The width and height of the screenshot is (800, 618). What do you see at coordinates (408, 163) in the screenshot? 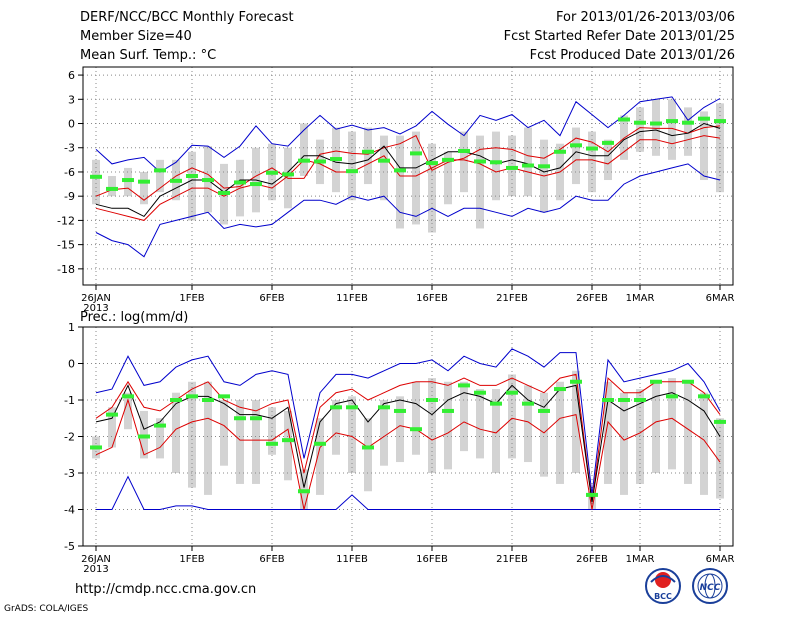
I see `upper-quartile-line` at bounding box center [408, 163].